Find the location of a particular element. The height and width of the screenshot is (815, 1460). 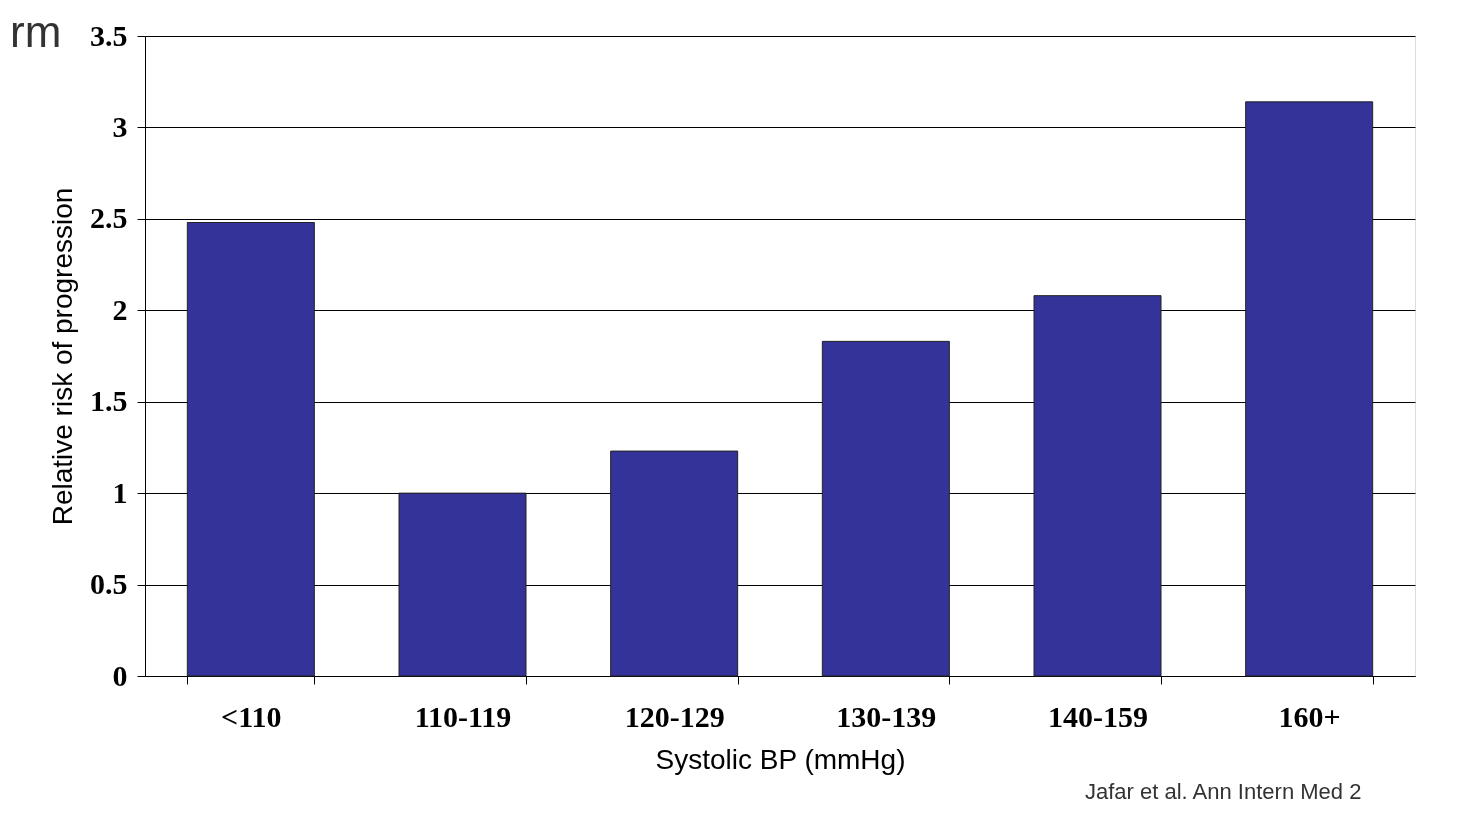

y-tick-label: 0.5 is located at coordinates (109, 584).